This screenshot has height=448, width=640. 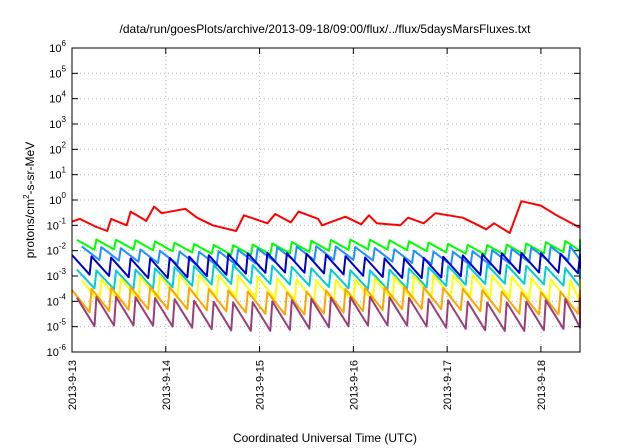 I want to click on y-tick-label: 10⁰, so click(x=57, y=199).